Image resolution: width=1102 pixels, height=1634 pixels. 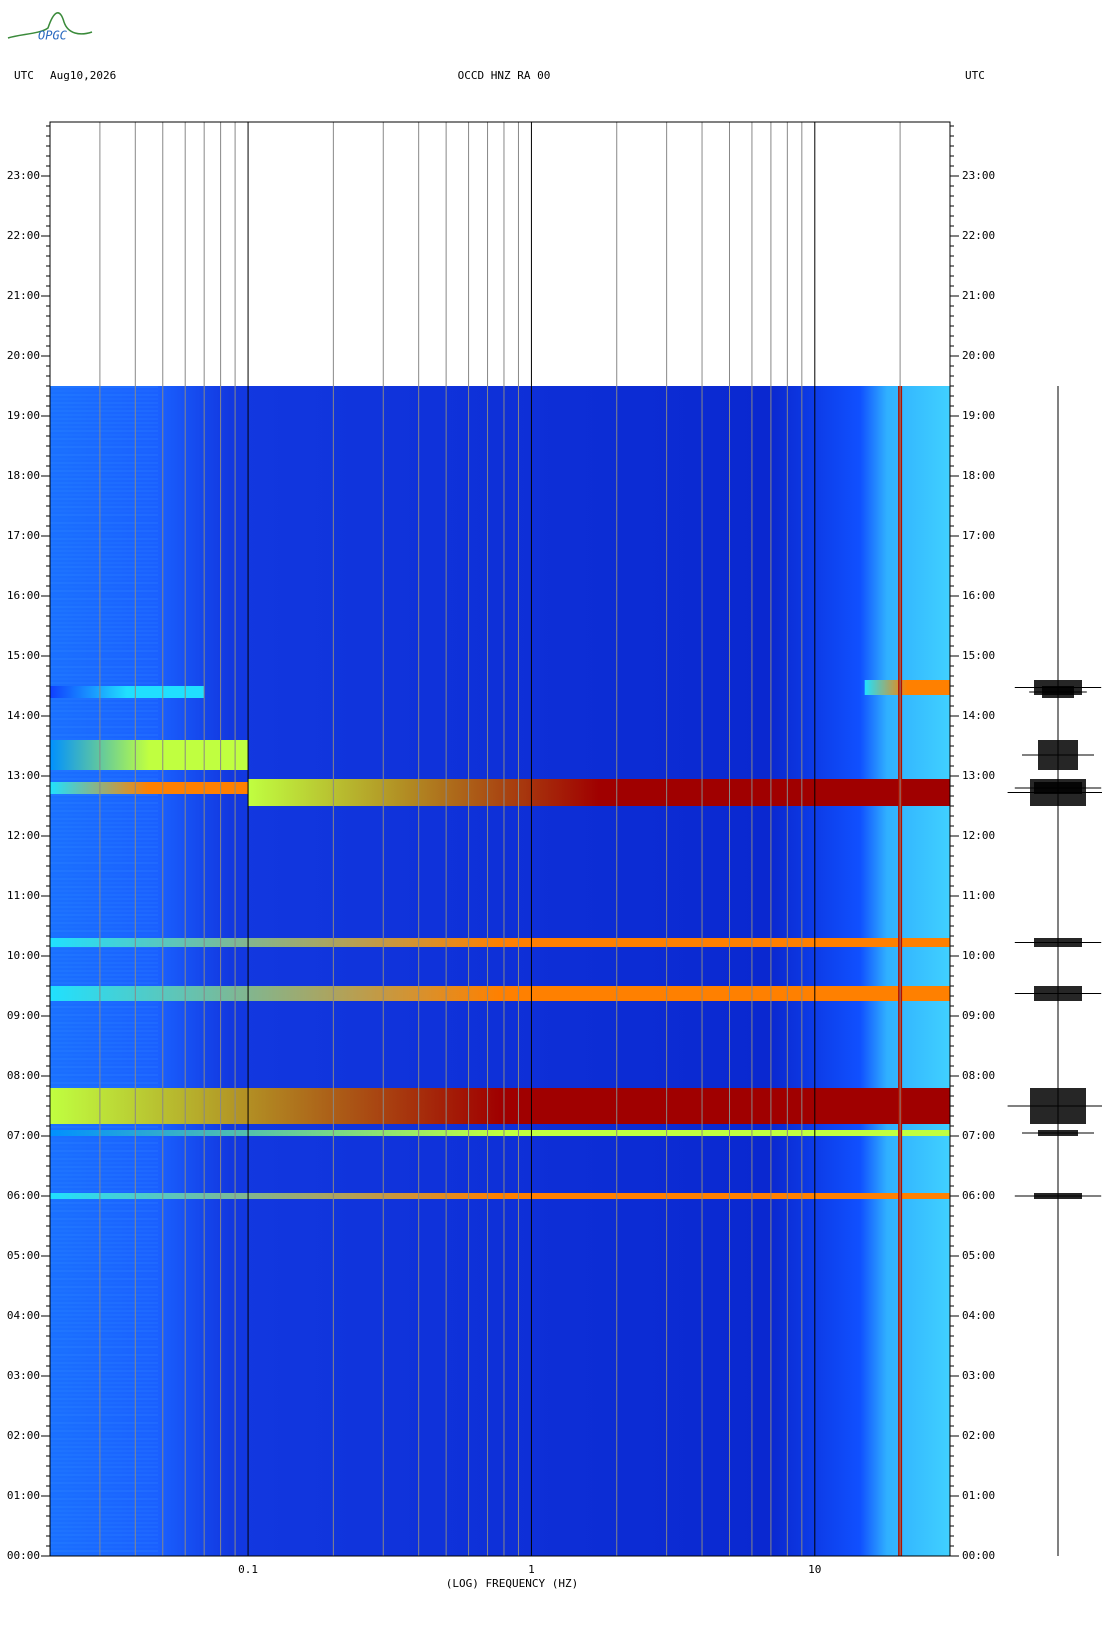 I want to click on y-tick-label: 15:00, so click(x=23, y=655).